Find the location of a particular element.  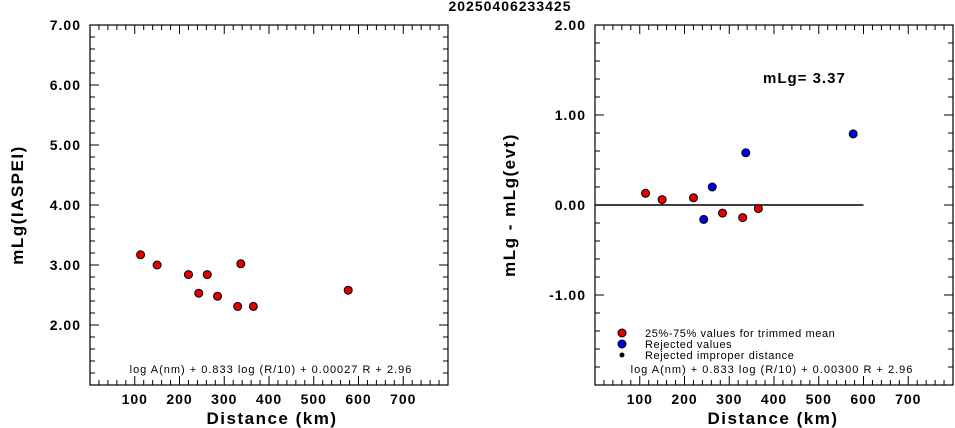

y-tick-label: 3.00 is located at coordinates (65, 265).